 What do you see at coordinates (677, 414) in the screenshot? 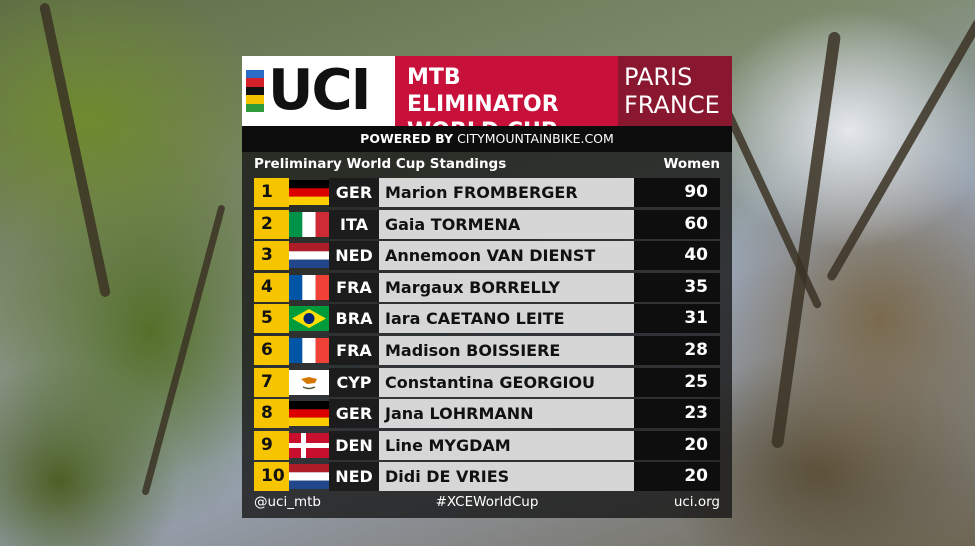
I see `points: 23` at bounding box center [677, 414].